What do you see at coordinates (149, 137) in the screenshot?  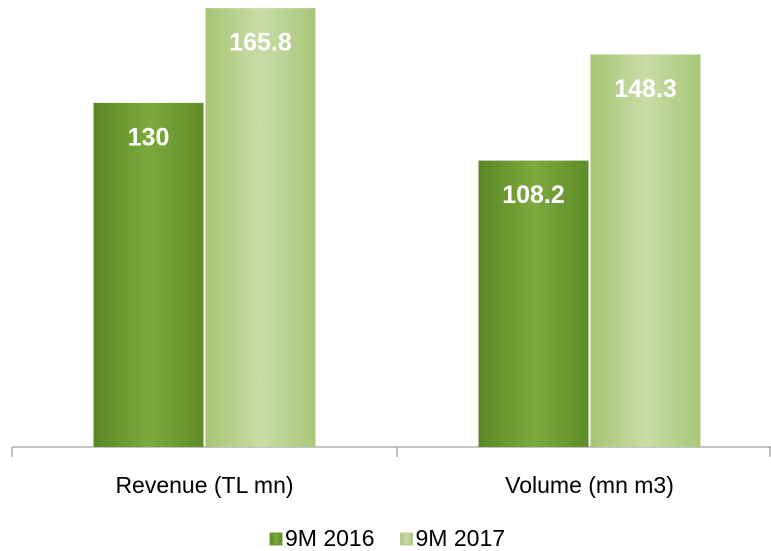 I see `value-label: 130` at bounding box center [149, 137].